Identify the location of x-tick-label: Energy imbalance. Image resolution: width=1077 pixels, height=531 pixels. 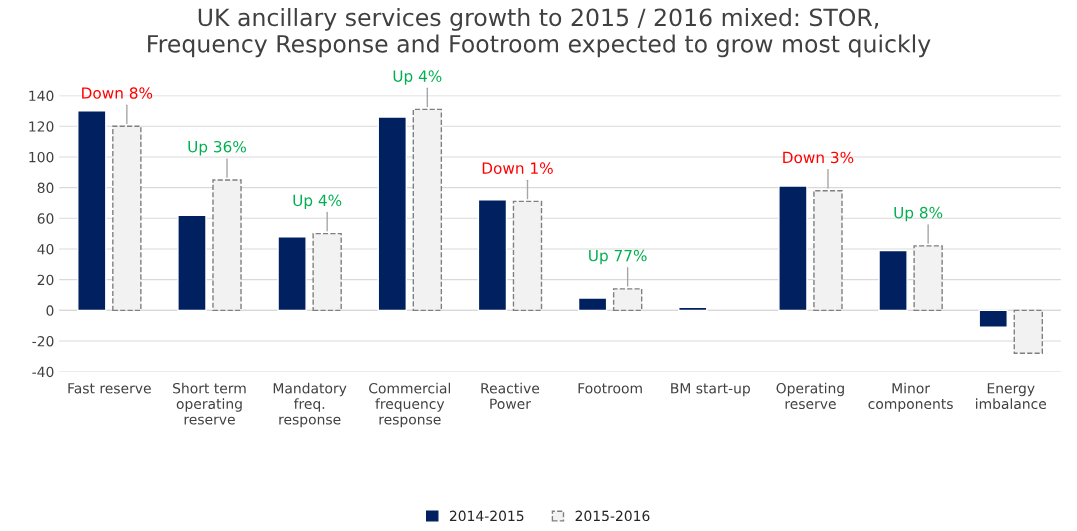
(1011, 396).